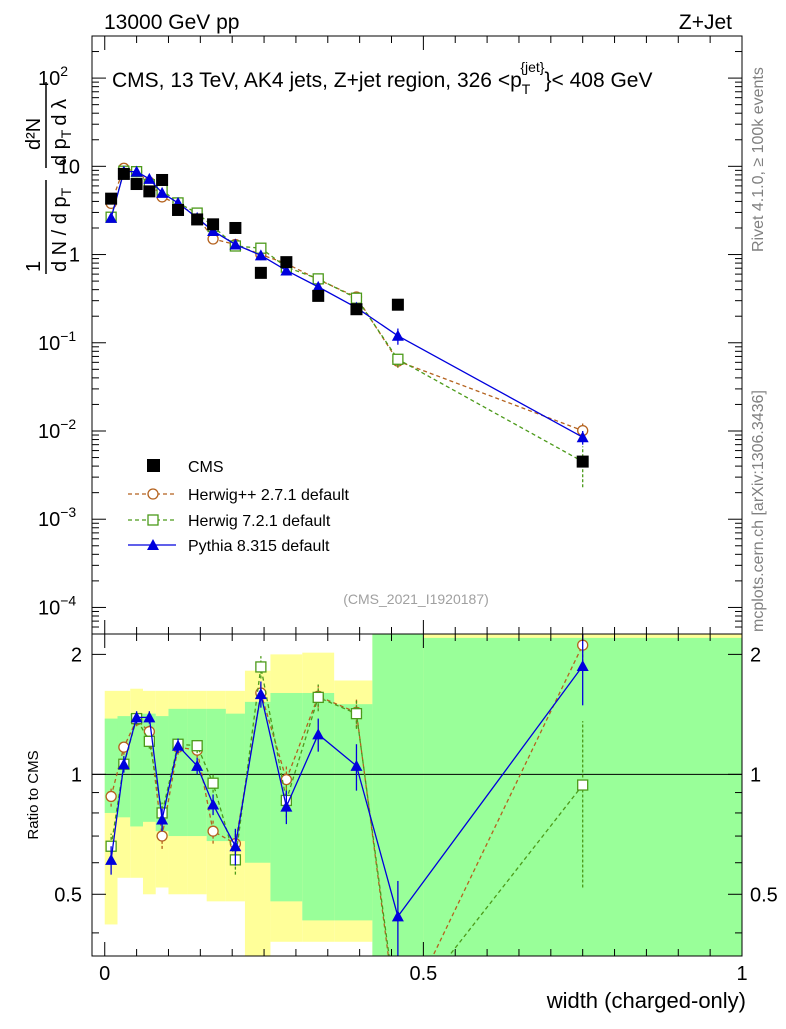  What do you see at coordinates (153, 494) in the screenshot?
I see `legend-marker-herwigpp` at bounding box center [153, 494].